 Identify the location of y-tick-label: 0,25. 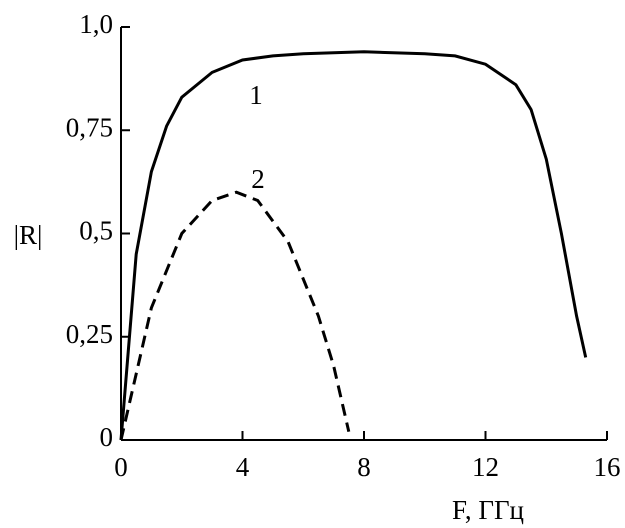
(89, 334).